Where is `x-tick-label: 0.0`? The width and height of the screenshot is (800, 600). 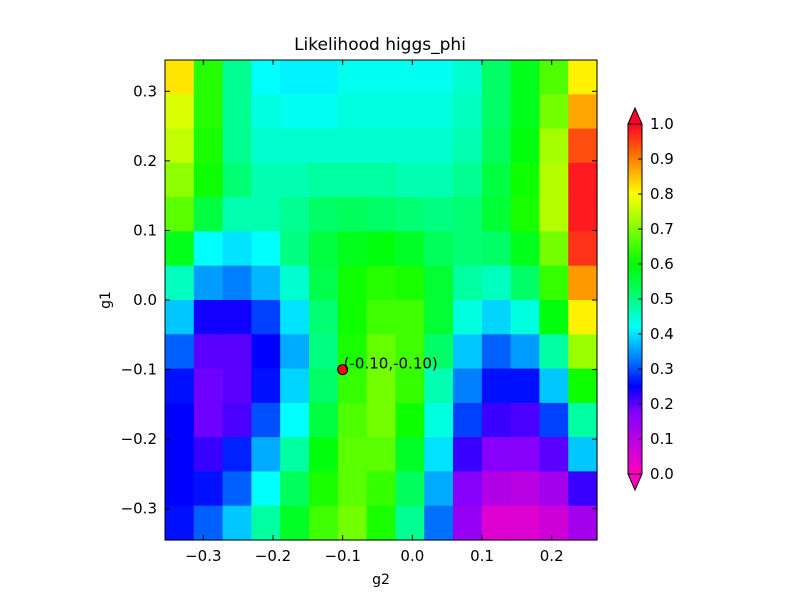
x-tick-label: 0.0 is located at coordinates (412, 556).